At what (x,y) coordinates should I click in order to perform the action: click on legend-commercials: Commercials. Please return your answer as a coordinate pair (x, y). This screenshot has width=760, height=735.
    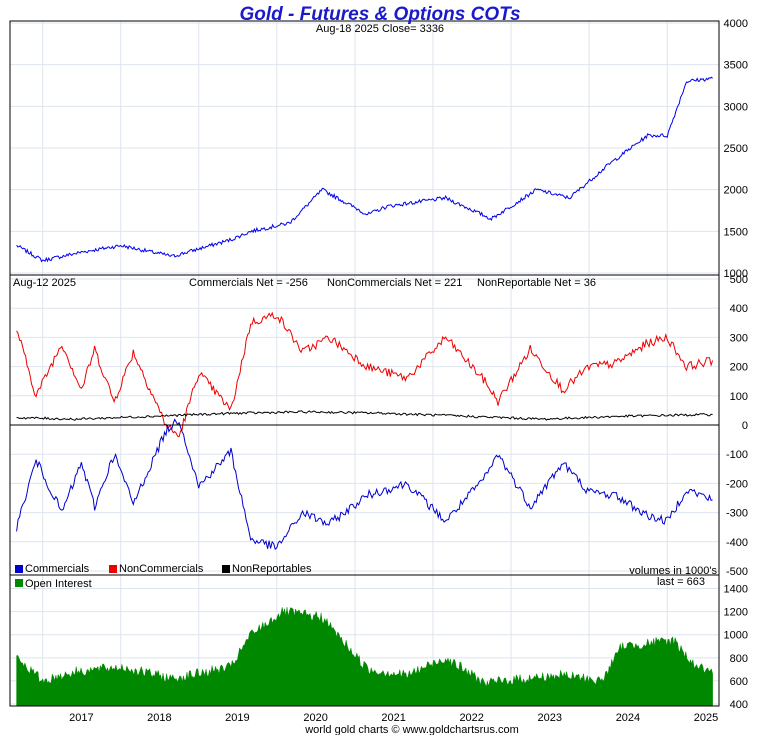
    Looking at the image, I should click on (57, 569).